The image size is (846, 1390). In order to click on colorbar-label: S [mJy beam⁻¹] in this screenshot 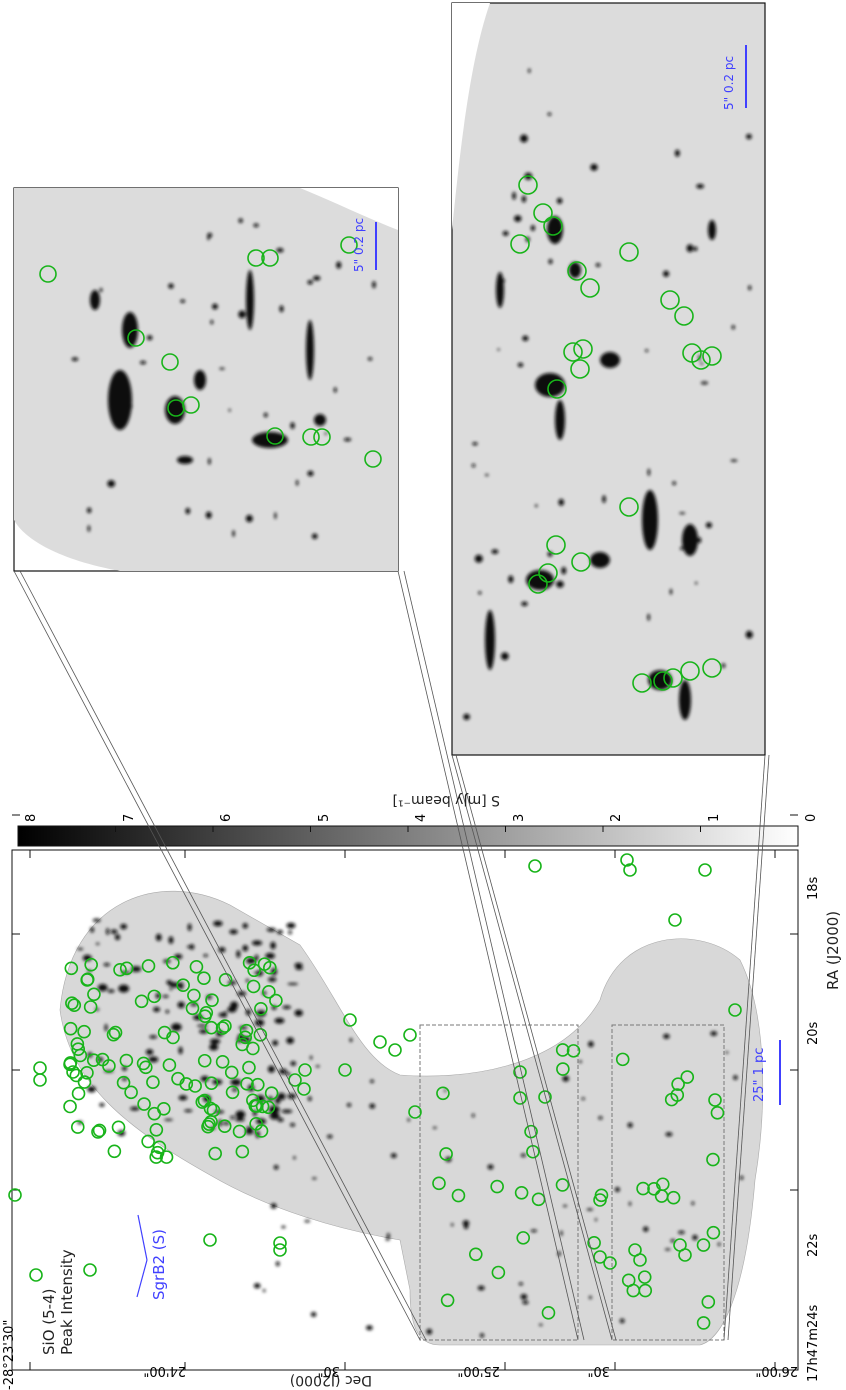, I will do `click(446, 800)`.